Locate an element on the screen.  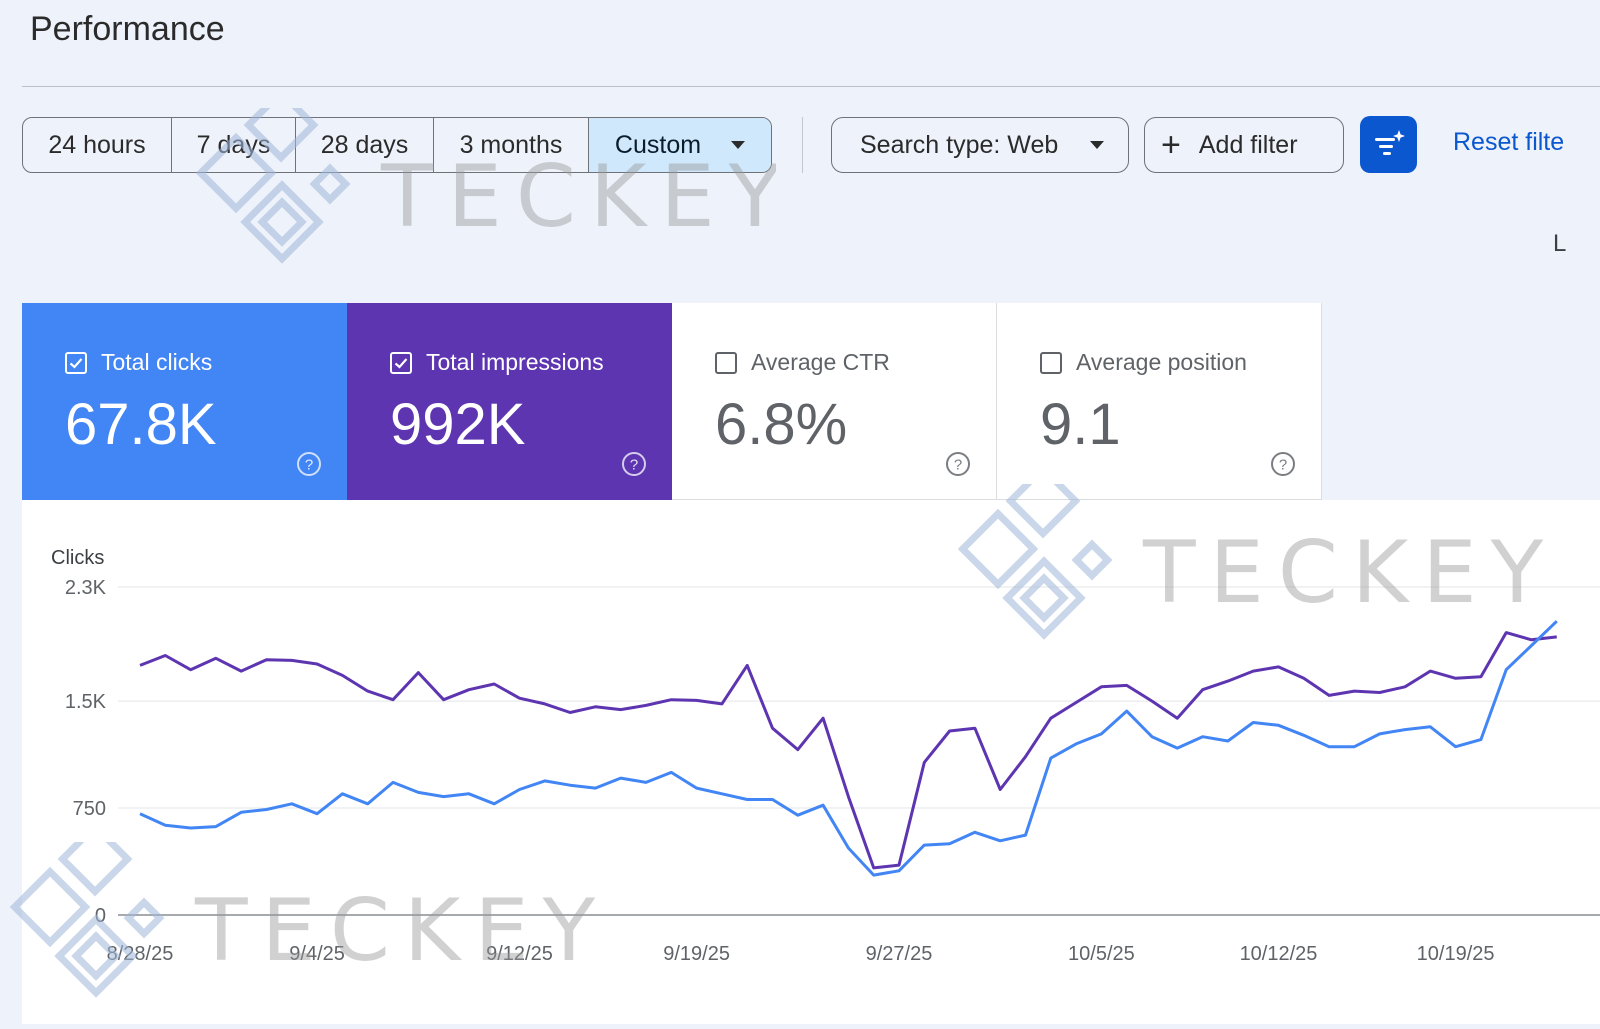
toolbar-divider is located at coordinates (802, 145).